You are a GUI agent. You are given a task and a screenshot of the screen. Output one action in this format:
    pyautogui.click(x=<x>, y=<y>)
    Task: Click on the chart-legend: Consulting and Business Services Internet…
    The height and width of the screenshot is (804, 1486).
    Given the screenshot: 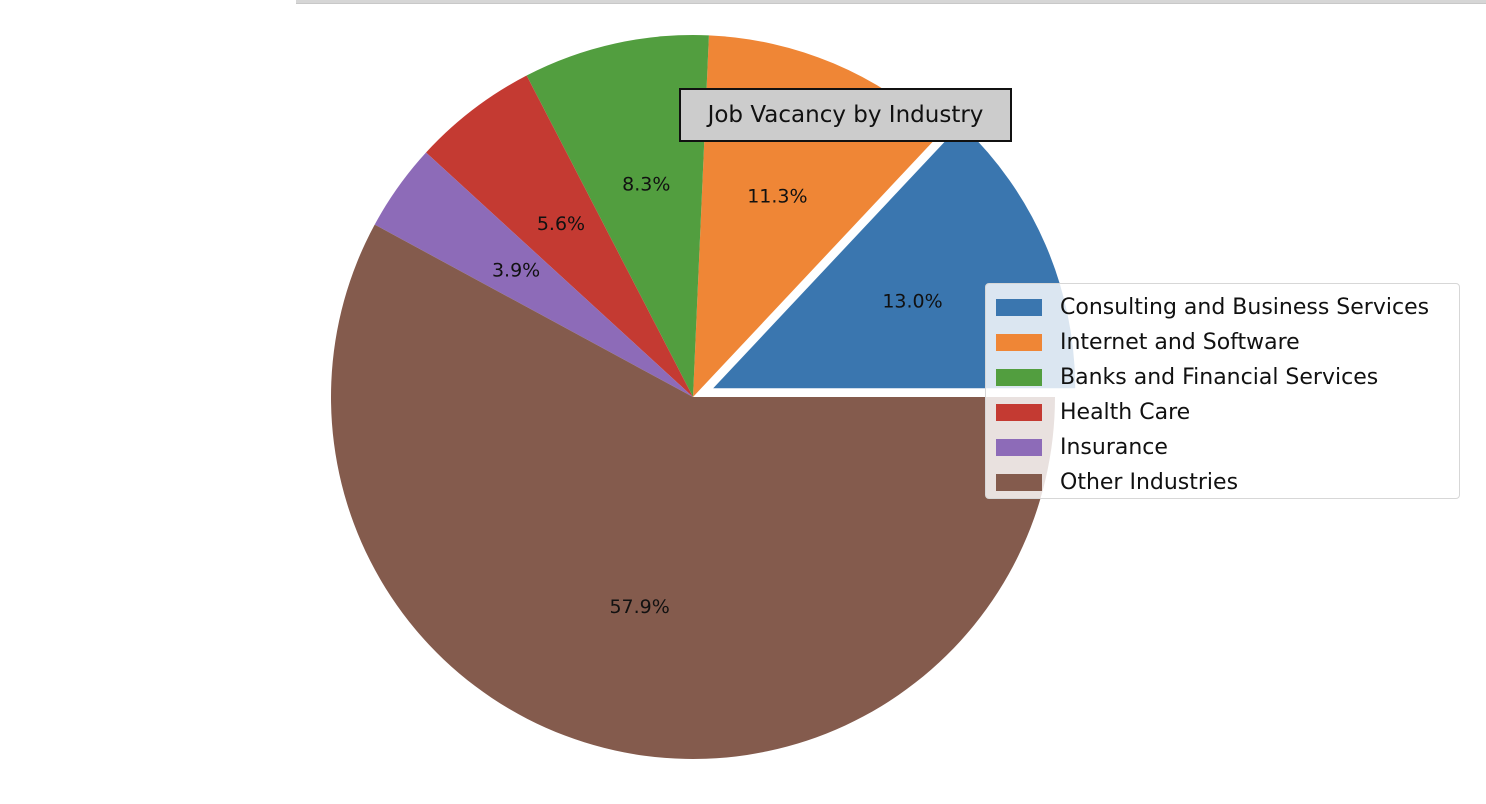 What is the action you would take?
    pyautogui.click(x=1222, y=391)
    